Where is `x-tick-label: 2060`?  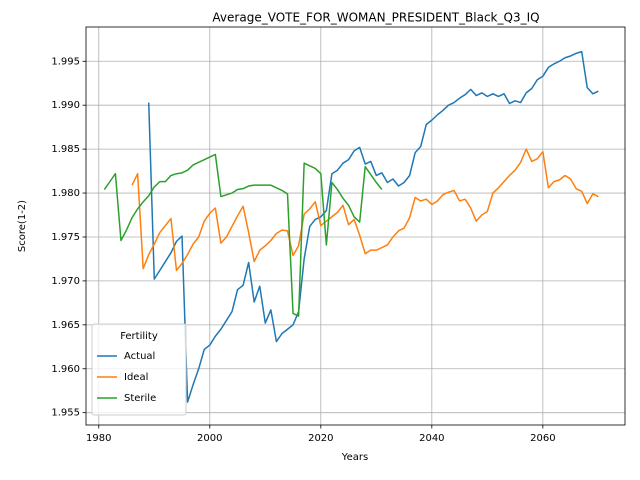
x-tick-label: 2060 is located at coordinates (542, 438).